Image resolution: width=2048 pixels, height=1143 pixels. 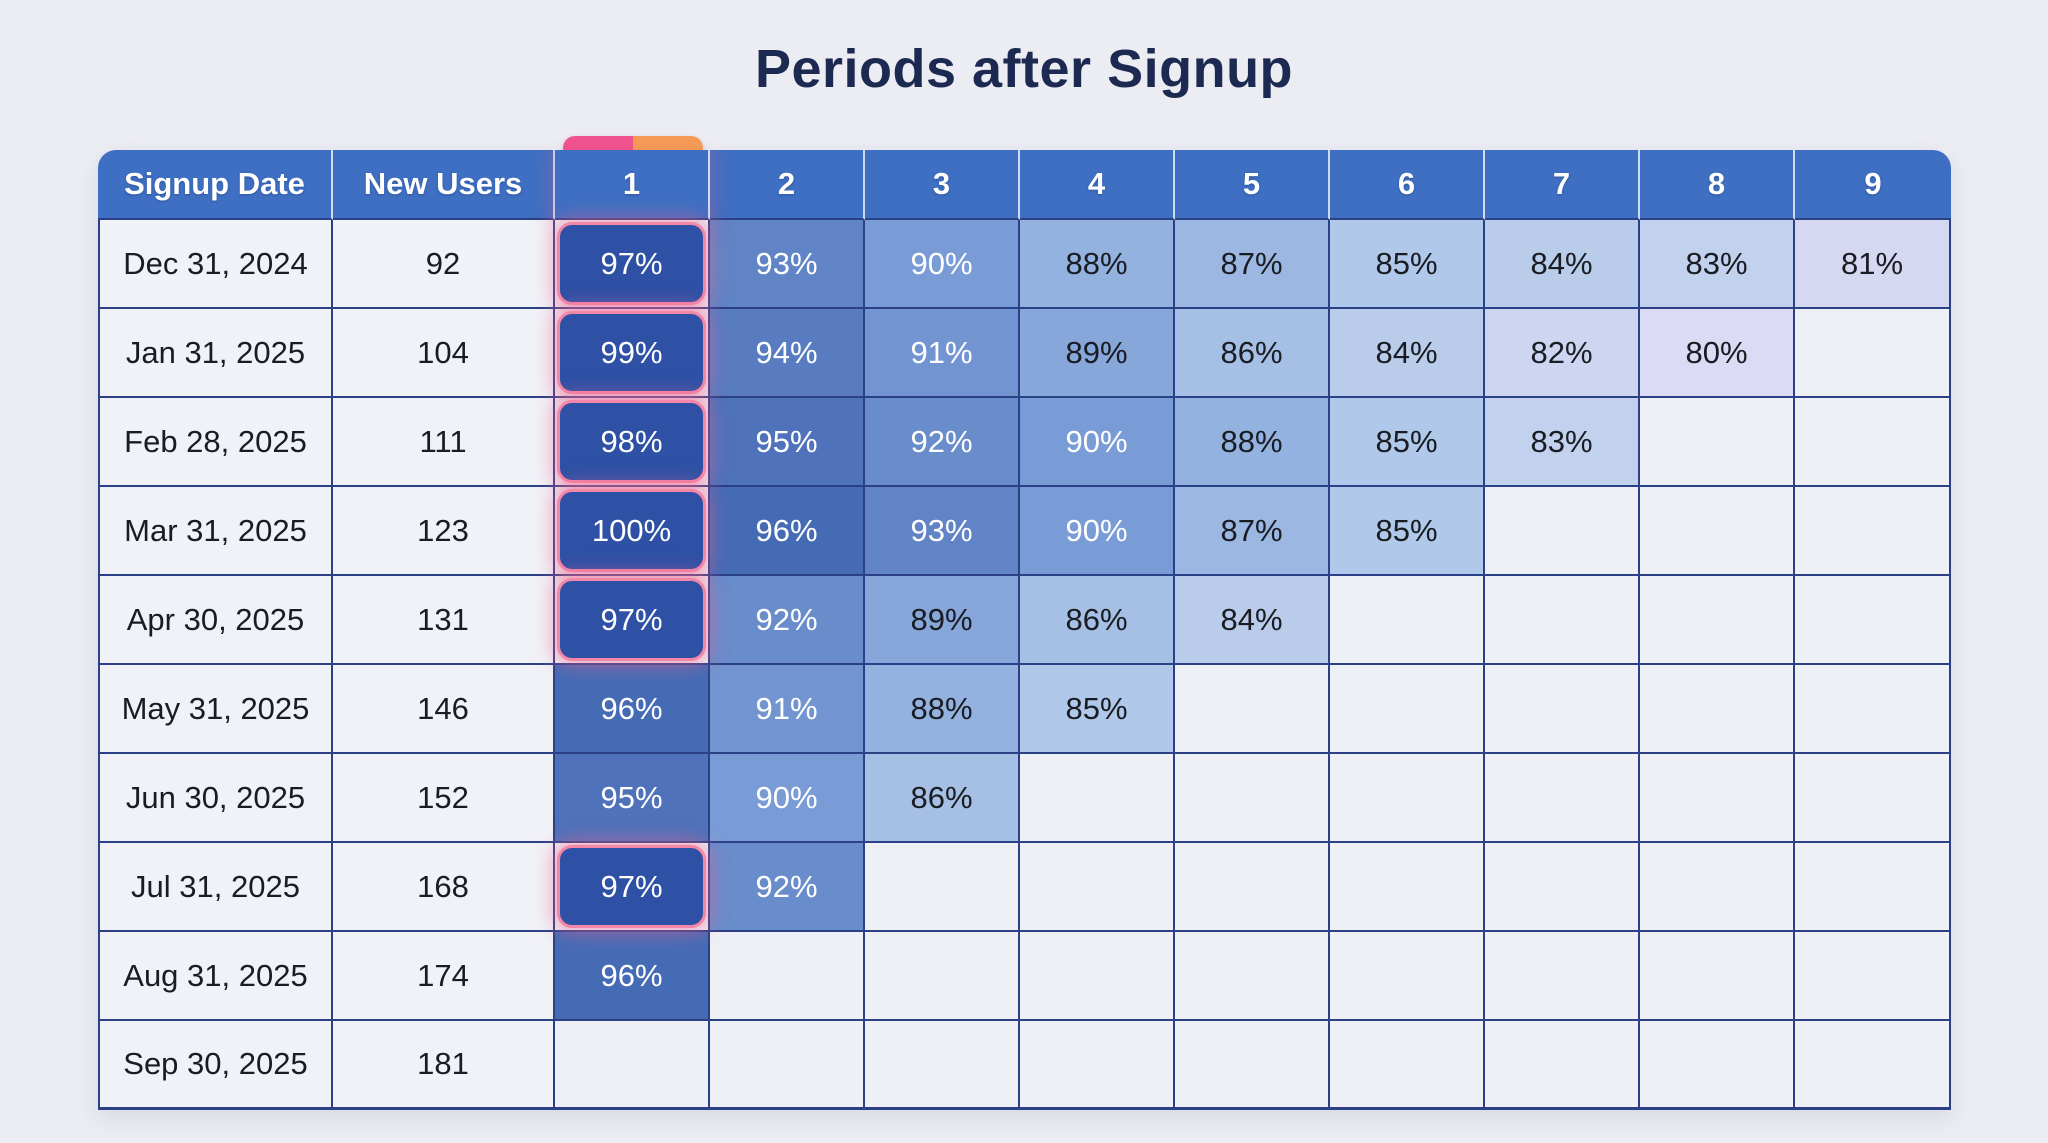 What do you see at coordinates (444, 531) in the screenshot?
I see `new-users-cell: 123` at bounding box center [444, 531].